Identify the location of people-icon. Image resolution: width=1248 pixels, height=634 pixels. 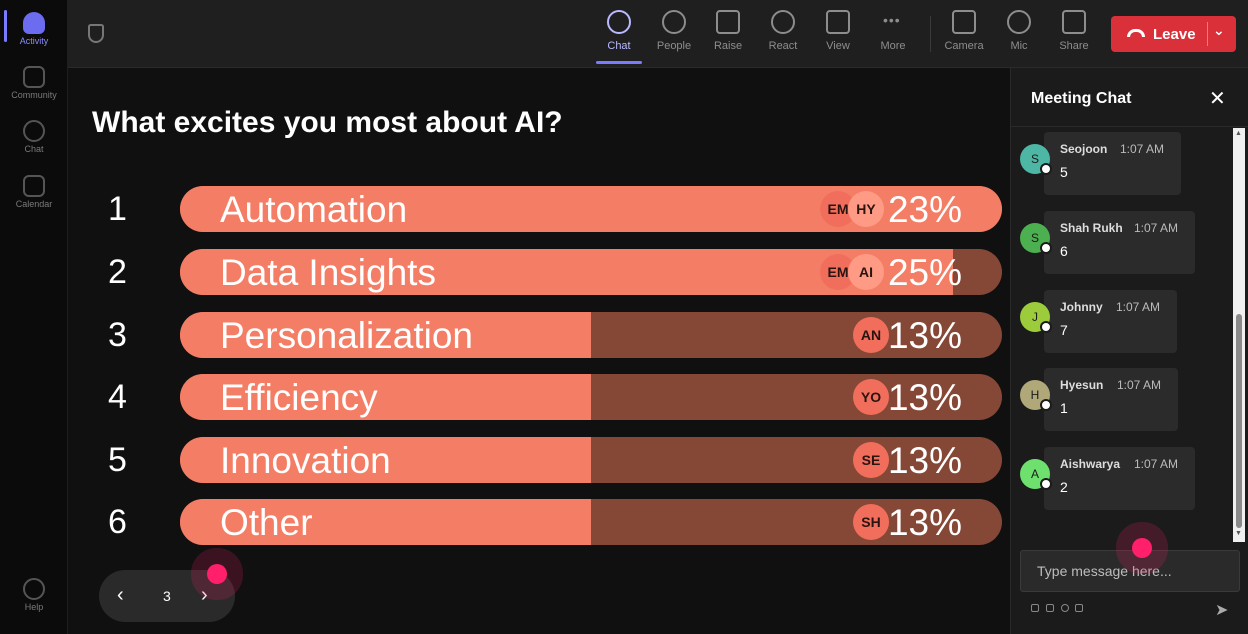
(674, 22).